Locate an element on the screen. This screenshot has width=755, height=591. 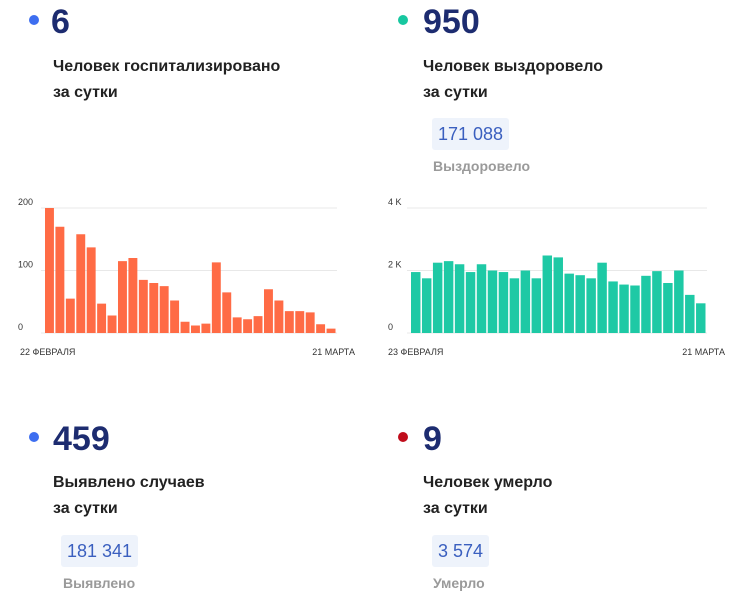
detected-label: Выявлено случаев за сутки is located at coordinates (129, 496).